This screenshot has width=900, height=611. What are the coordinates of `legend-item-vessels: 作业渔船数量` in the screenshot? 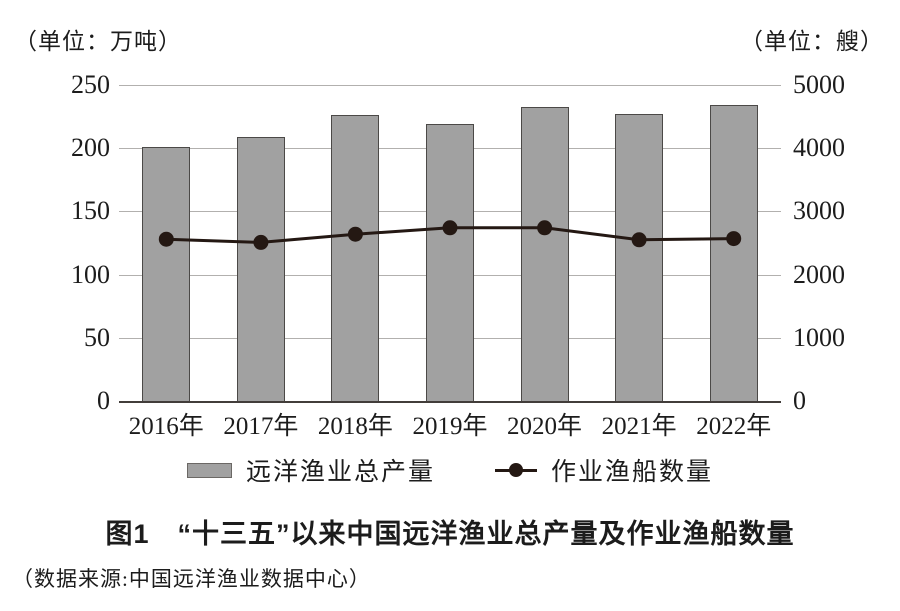 It's located at (604, 470).